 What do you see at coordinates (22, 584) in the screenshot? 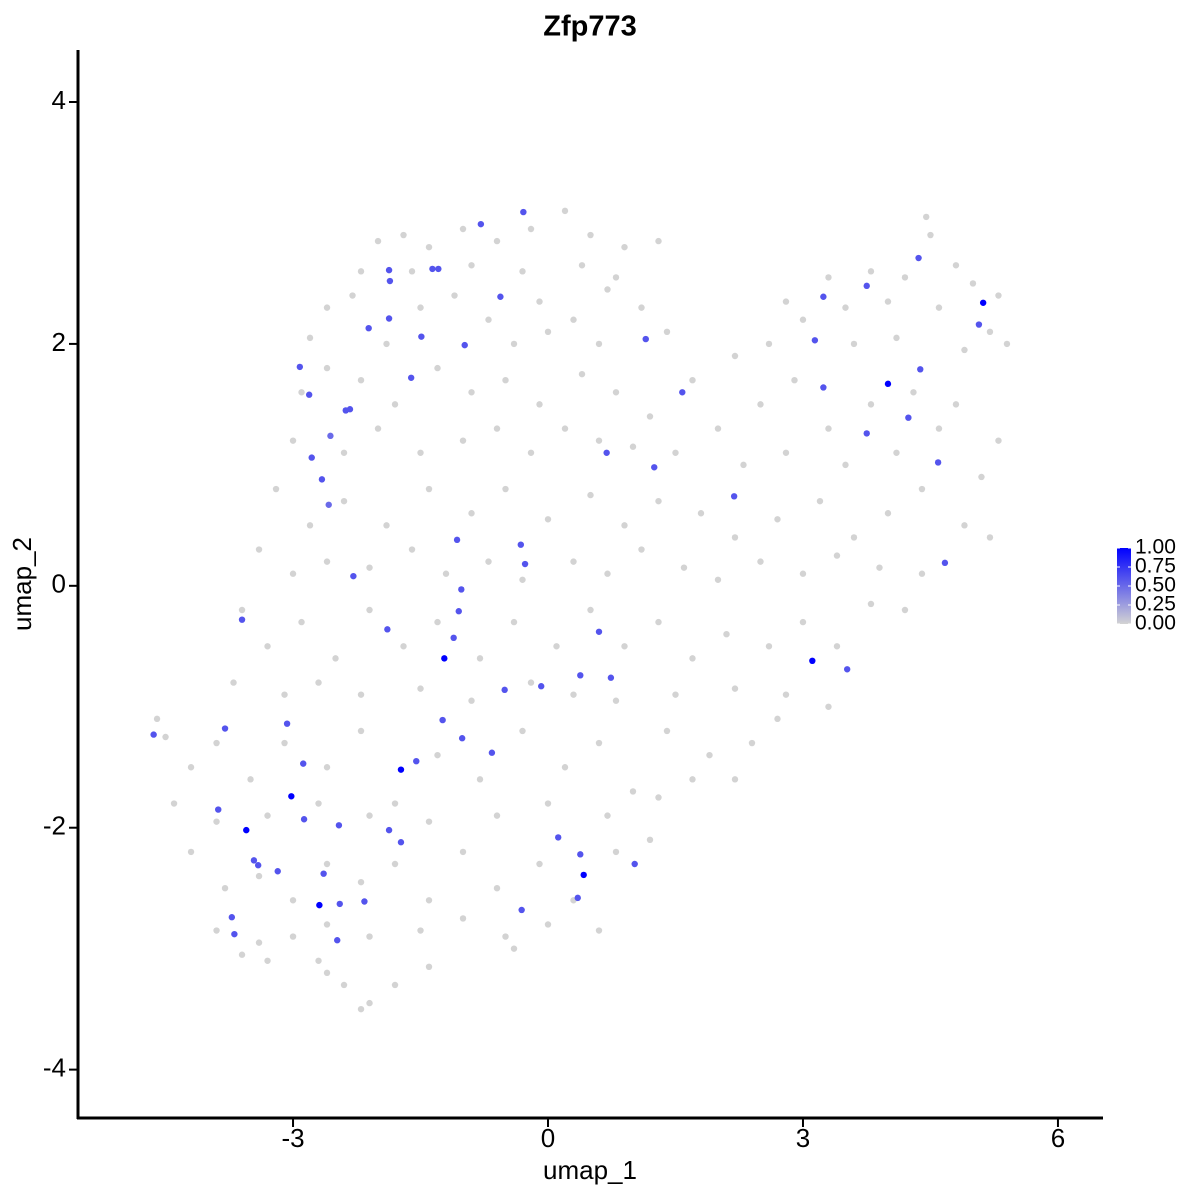
I see `y-axis-label: umap_2` at bounding box center [22, 584].